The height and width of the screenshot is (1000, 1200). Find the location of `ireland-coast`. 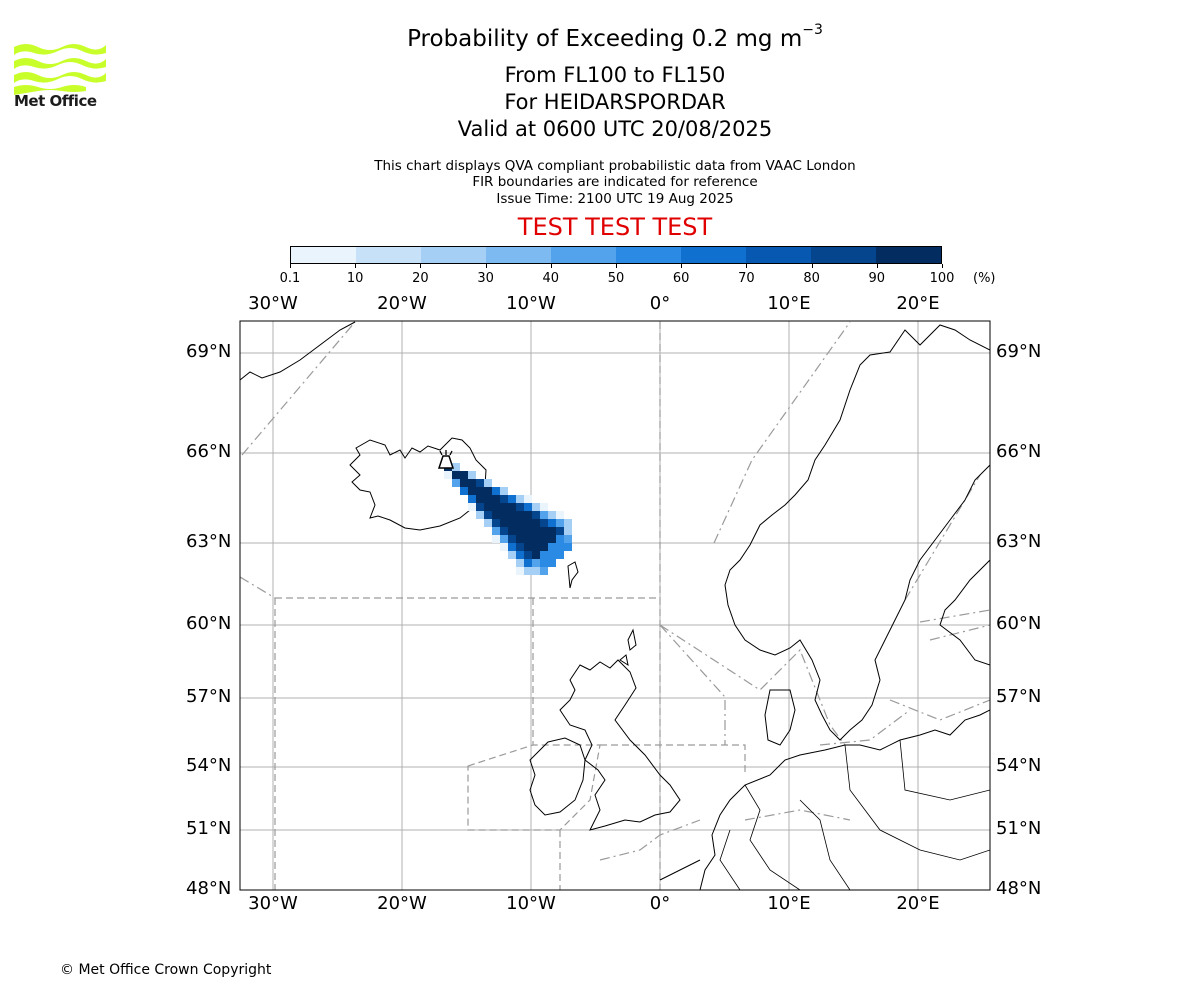

ireland-coast is located at coordinates (557, 776).